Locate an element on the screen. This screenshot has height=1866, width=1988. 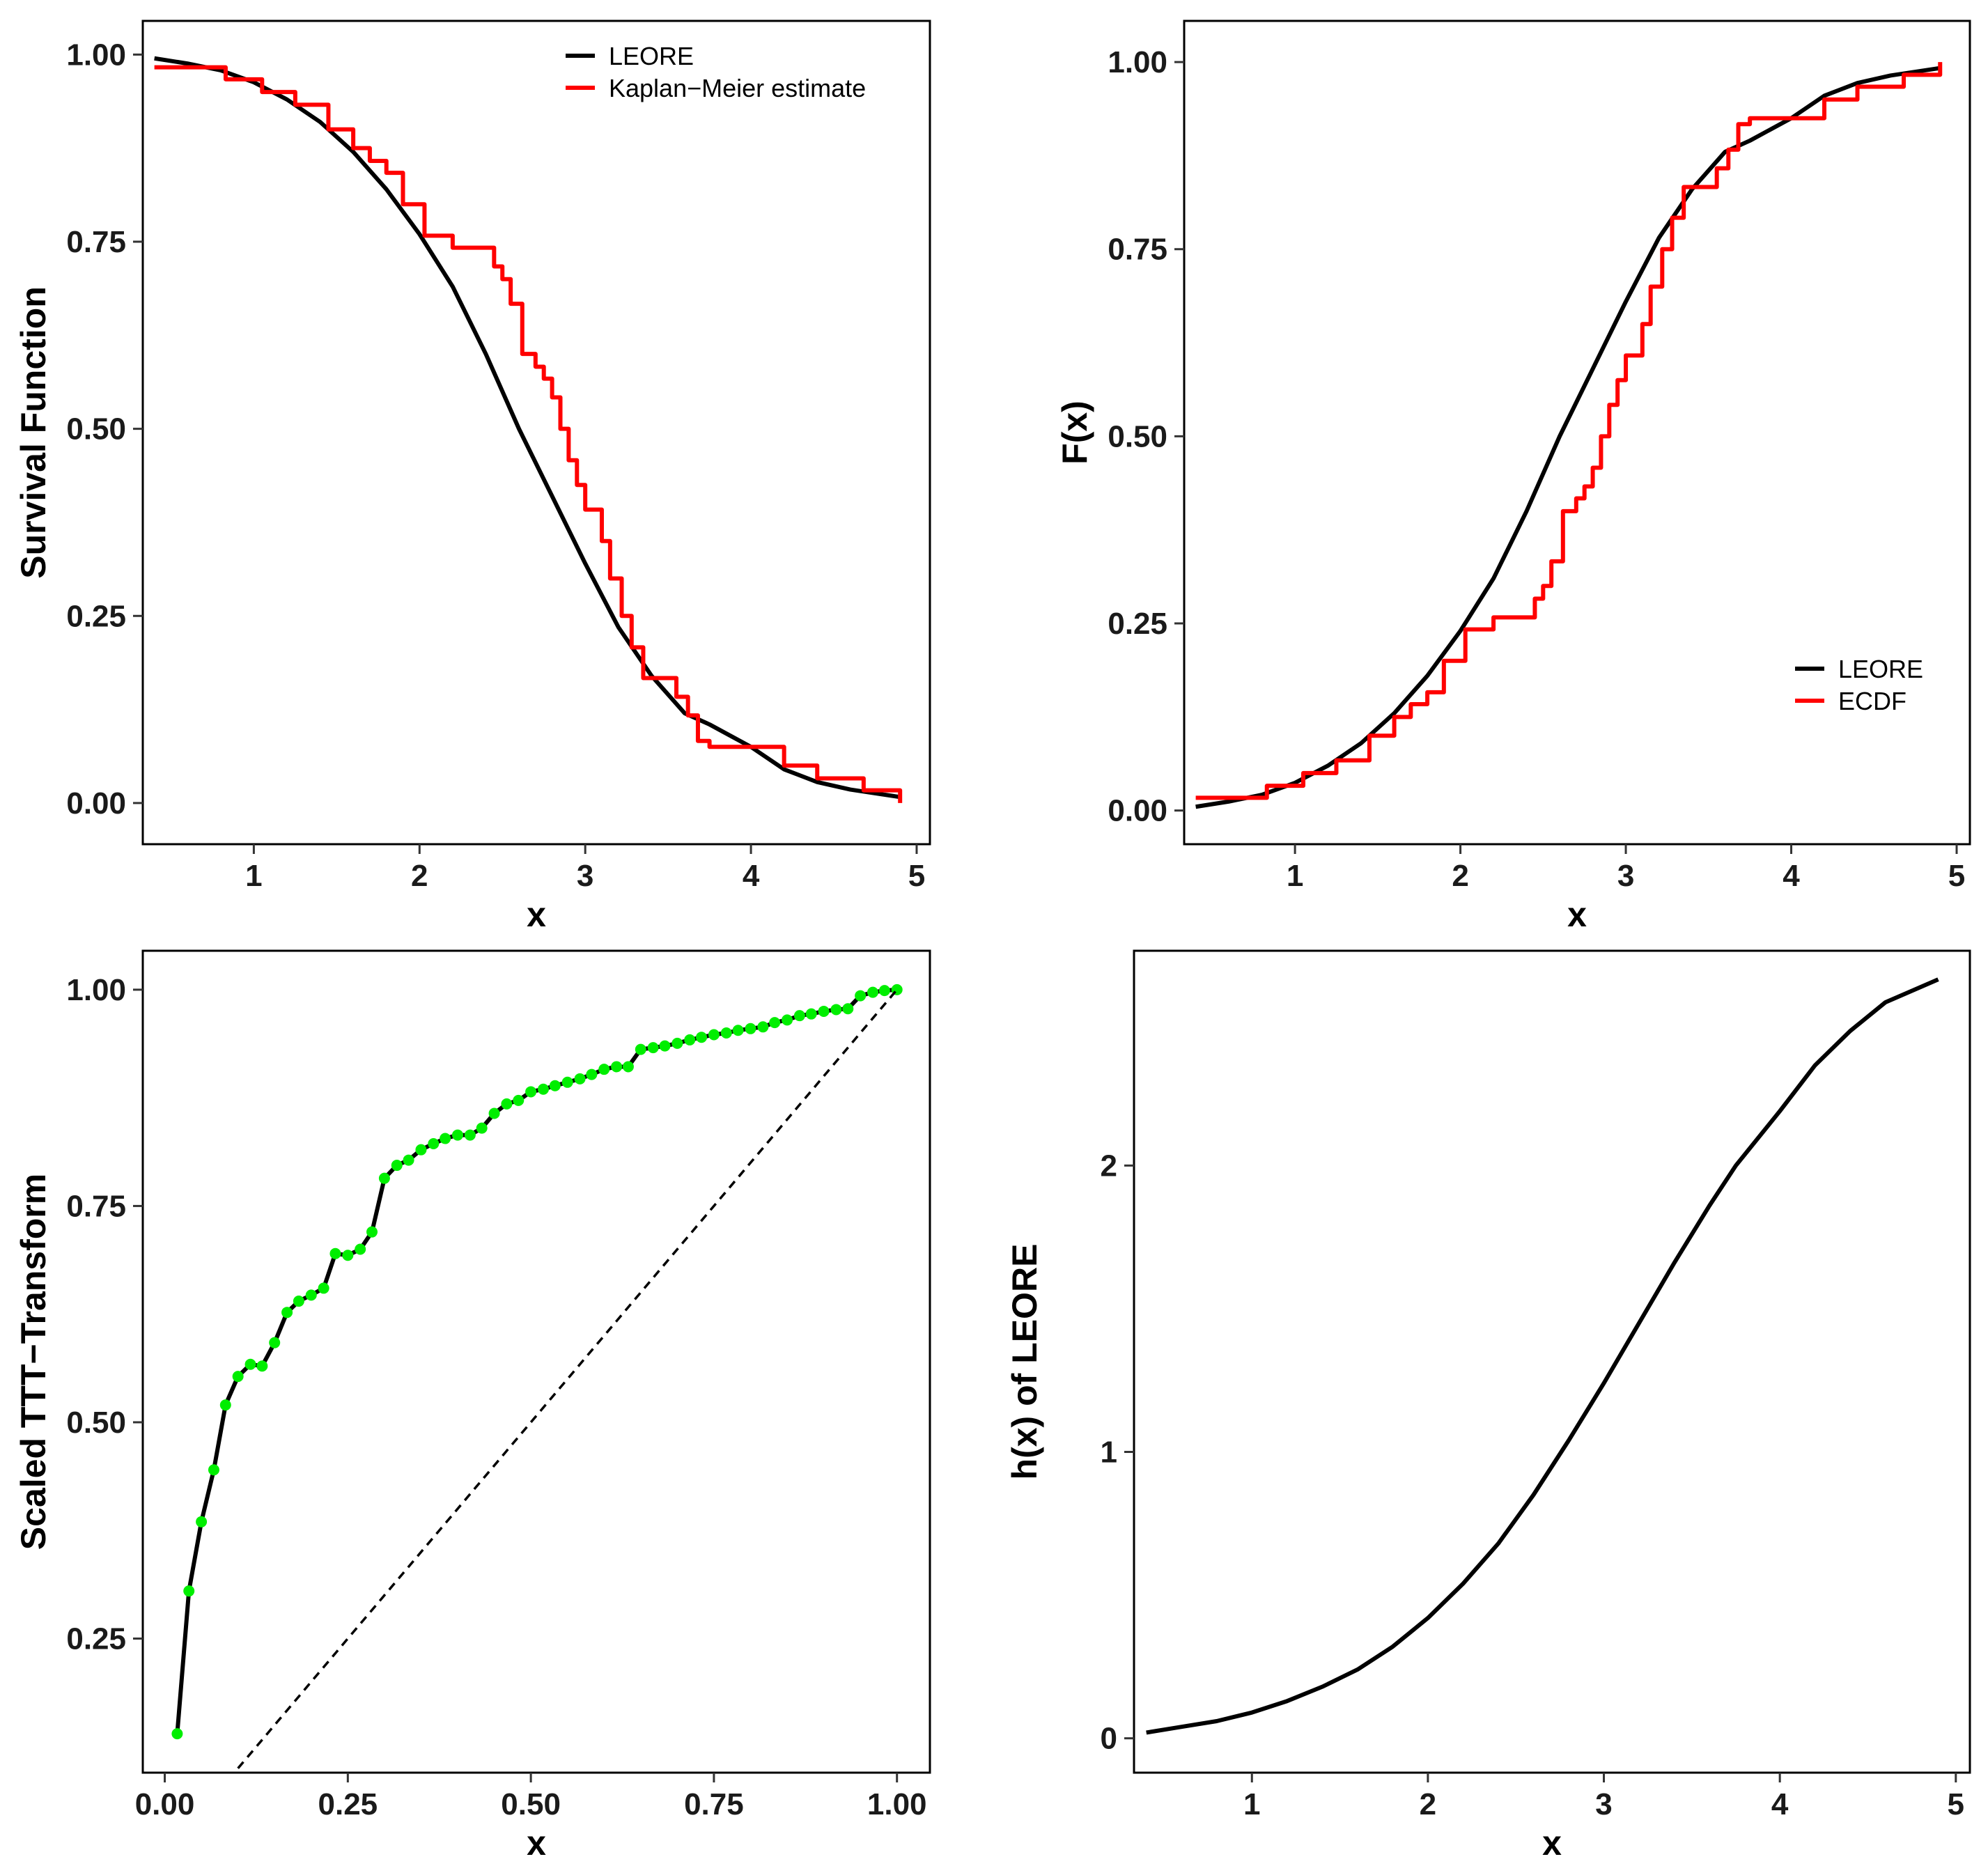
y-tick-label: 0 is located at coordinates (1109, 1739).